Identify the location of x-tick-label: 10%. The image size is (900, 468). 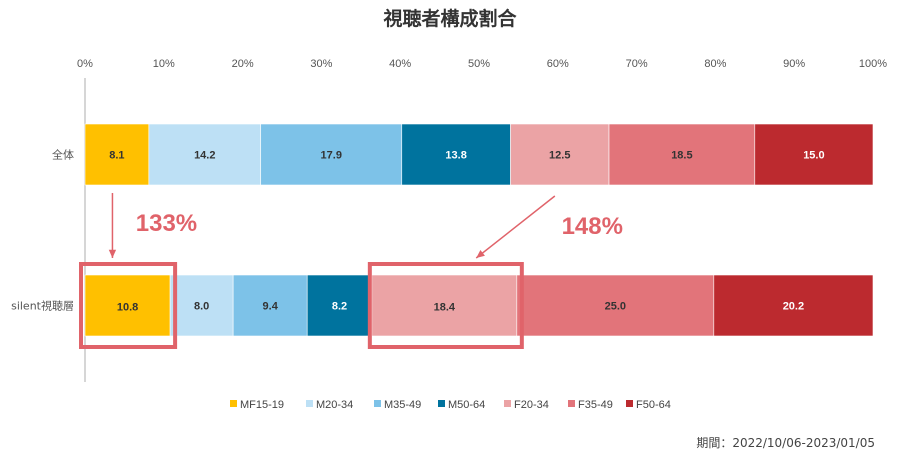
(164, 64).